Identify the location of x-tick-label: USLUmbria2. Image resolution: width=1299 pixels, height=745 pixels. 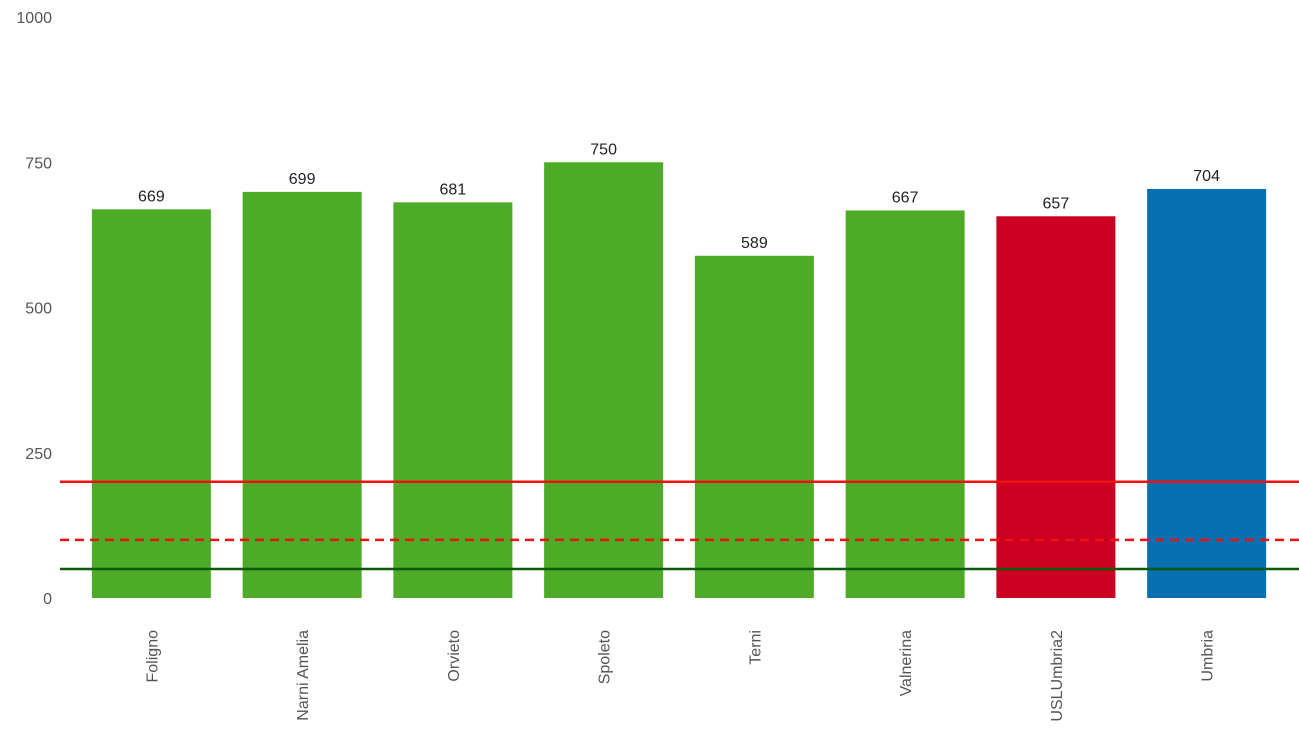
(1057, 676).